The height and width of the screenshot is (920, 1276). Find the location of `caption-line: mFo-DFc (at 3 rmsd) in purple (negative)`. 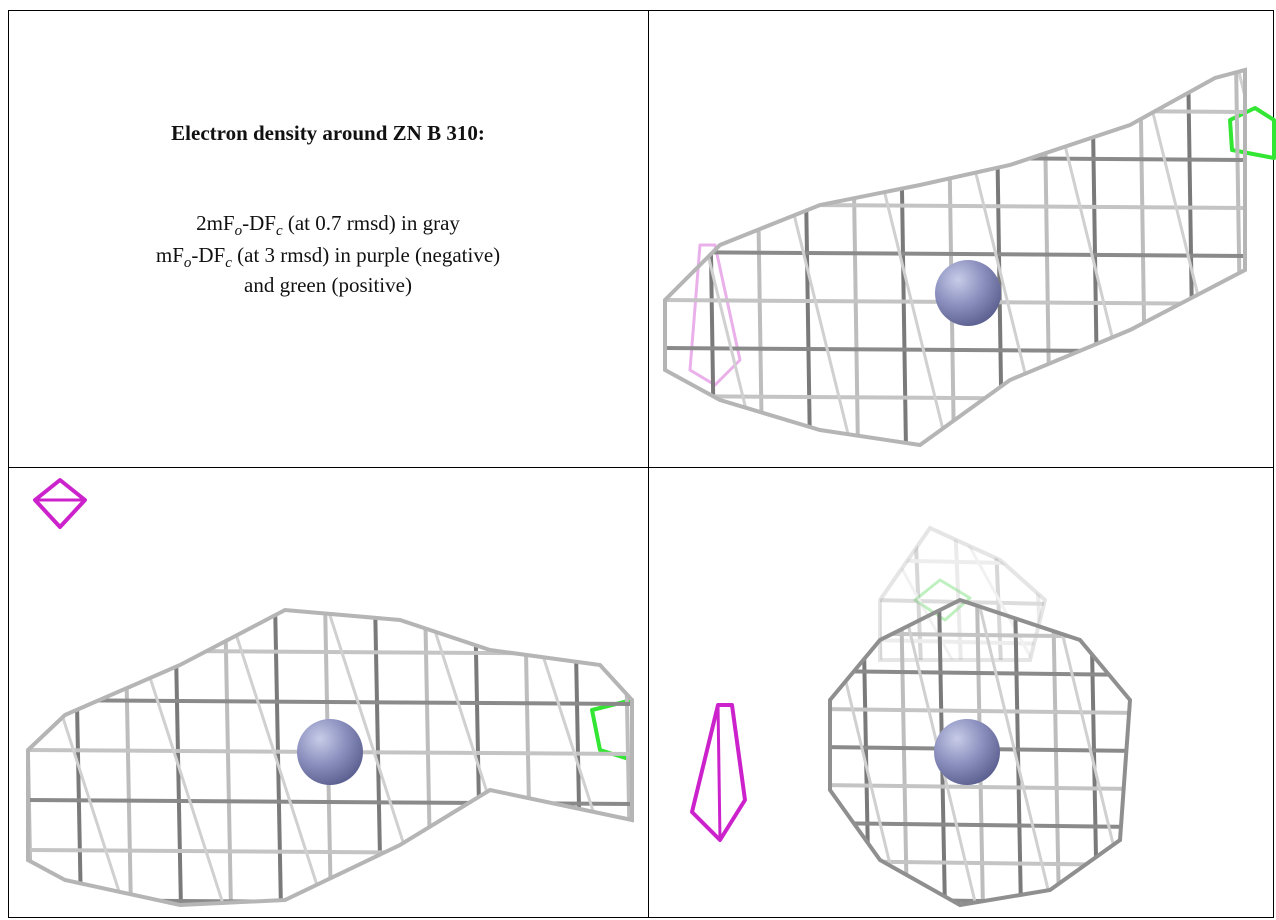

caption-line: mFo-DFc (at 3 rmsd) in purple (negative) is located at coordinates (328, 257).